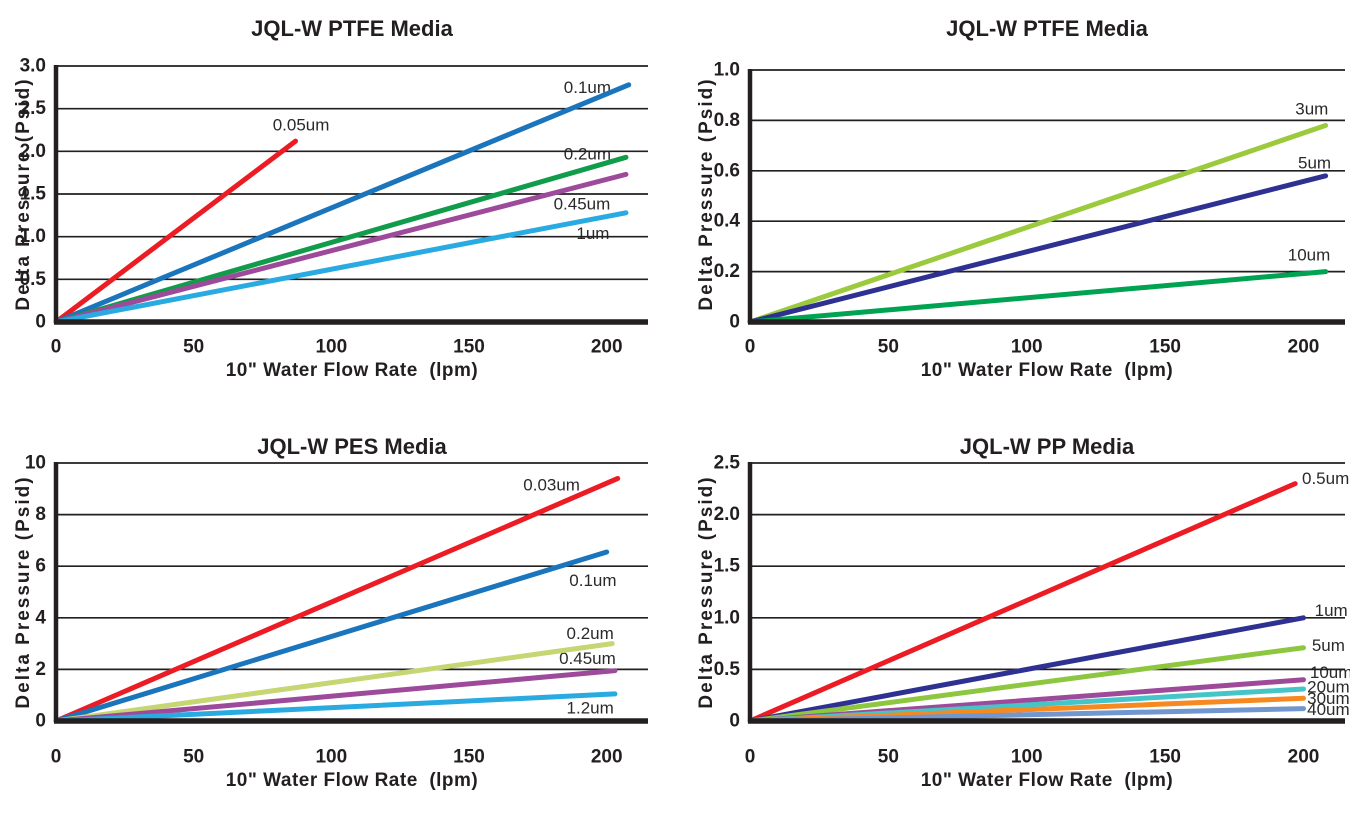 The image size is (1350, 820). What do you see at coordinates (727, 120) in the screenshot?
I see `y-tick-0.8: 0.8` at bounding box center [727, 120].